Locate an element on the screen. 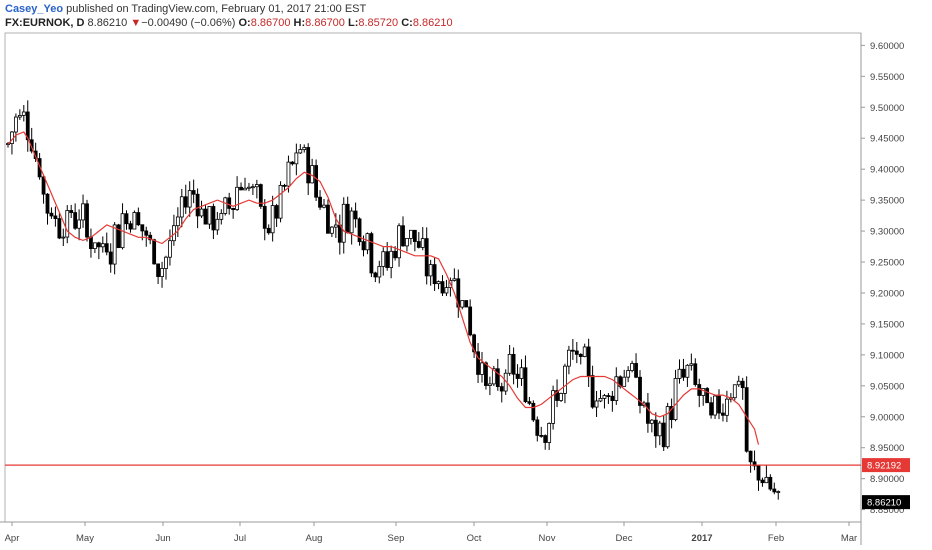 Image resolution: width=932 pixels, height=550 pixels. price-tick-label: 9.55000 is located at coordinates (887, 77).